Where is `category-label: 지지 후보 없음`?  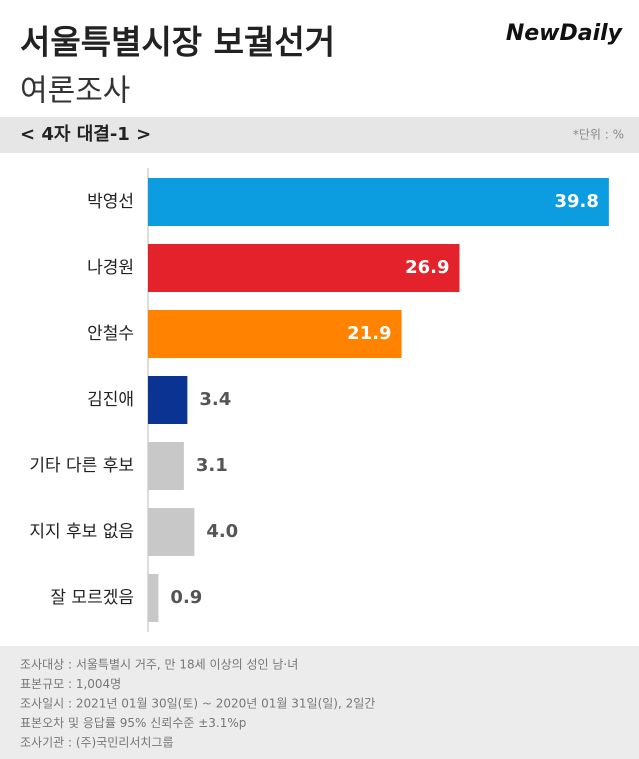 category-label: 지지 후보 없음 is located at coordinates (81, 532).